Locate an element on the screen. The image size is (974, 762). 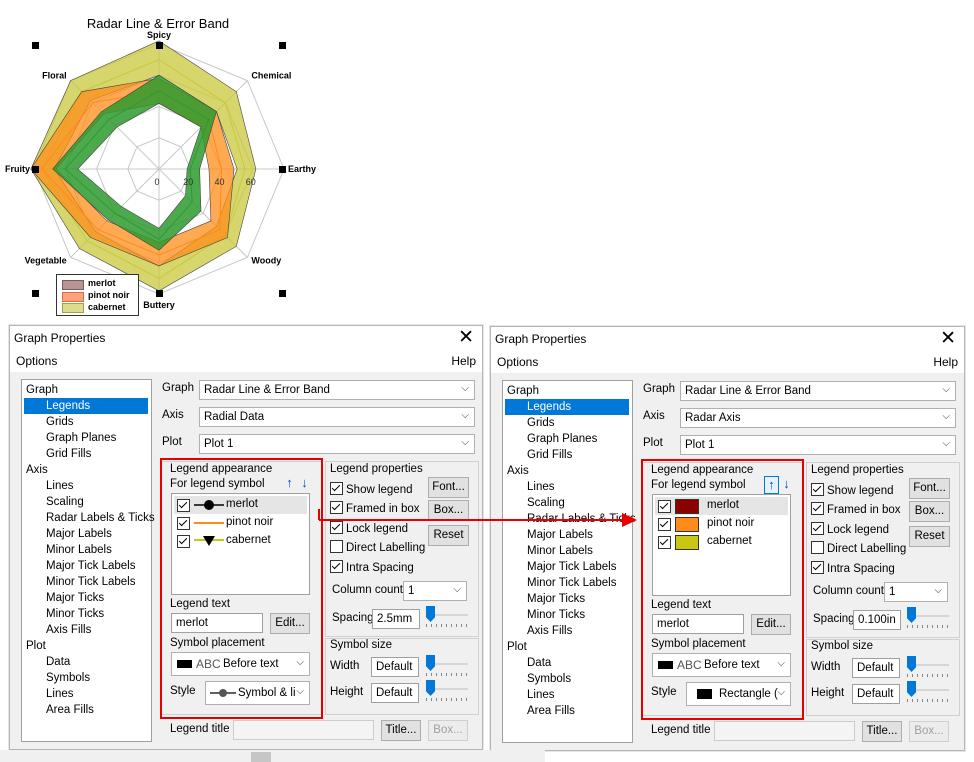
legend-items-list: merlot pinot noir cabernet is located at coordinates (721, 545).